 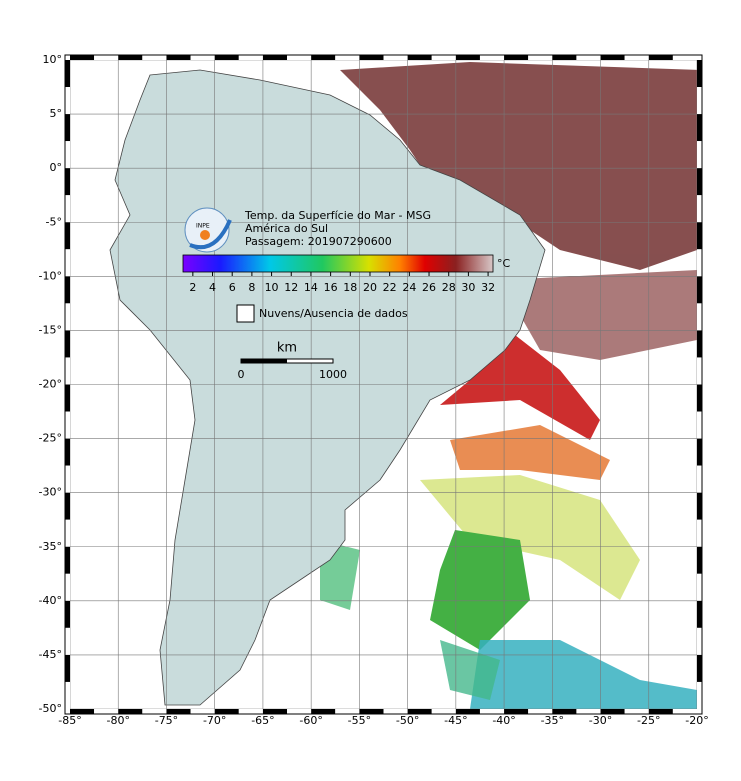 I want to click on colorbar-label: 8, so click(x=251, y=287).